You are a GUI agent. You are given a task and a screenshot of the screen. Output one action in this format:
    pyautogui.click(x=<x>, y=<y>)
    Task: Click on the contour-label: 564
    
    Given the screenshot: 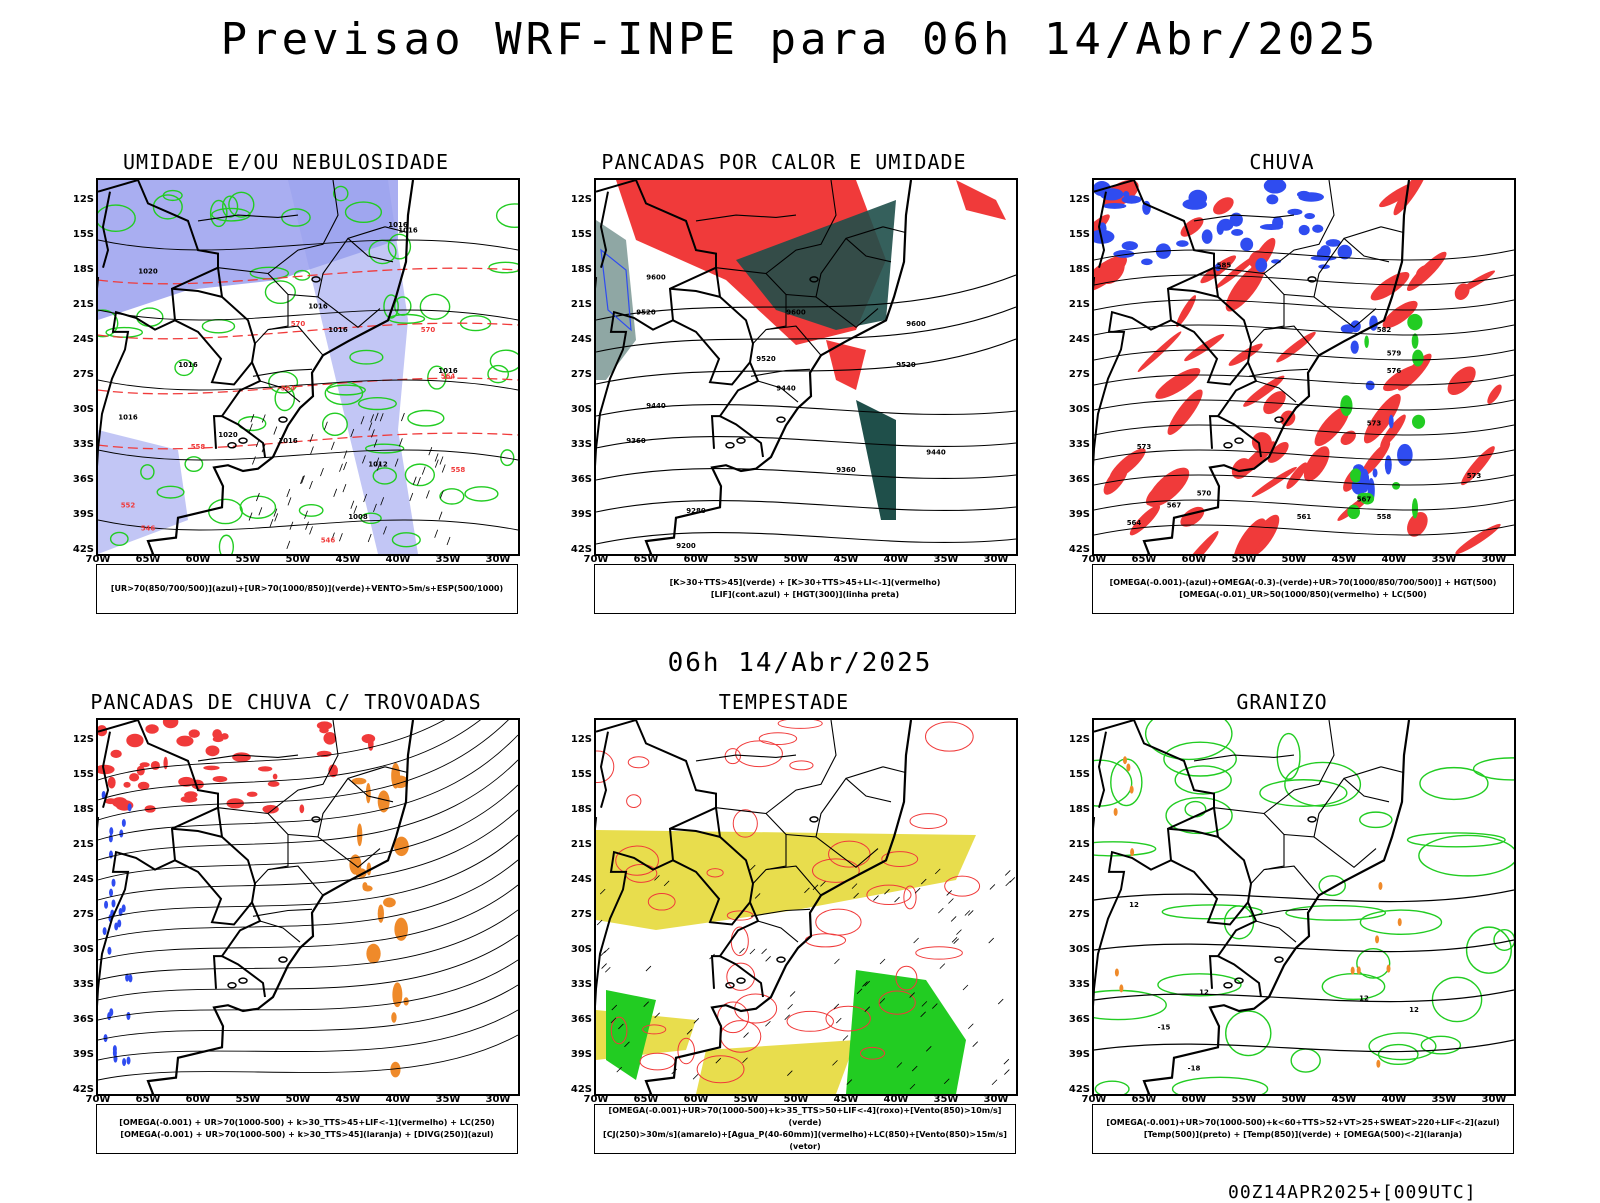 What is the action you would take?
    pyautogui.click(x=1134, y=523)
    